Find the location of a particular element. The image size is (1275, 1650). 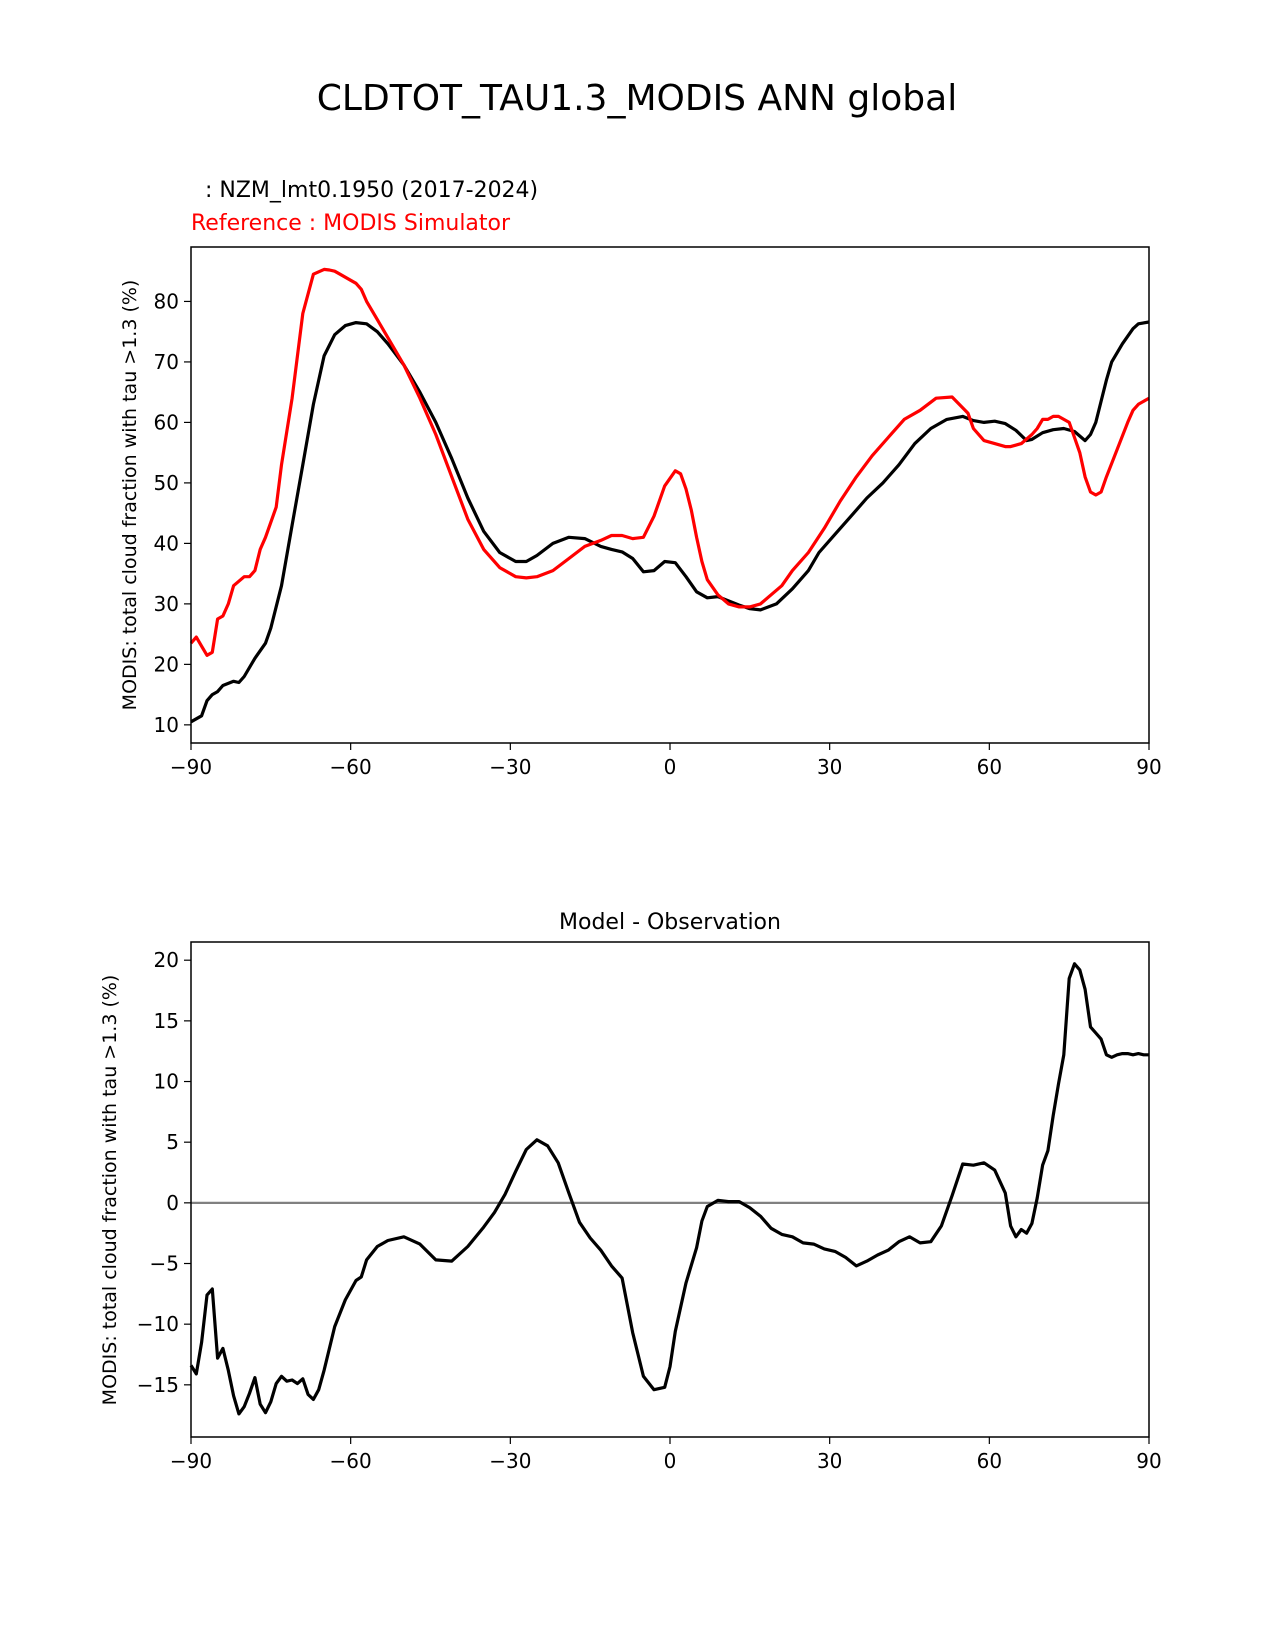

bottom-y-tick-label: 20 is located at coordinates (166, 960).